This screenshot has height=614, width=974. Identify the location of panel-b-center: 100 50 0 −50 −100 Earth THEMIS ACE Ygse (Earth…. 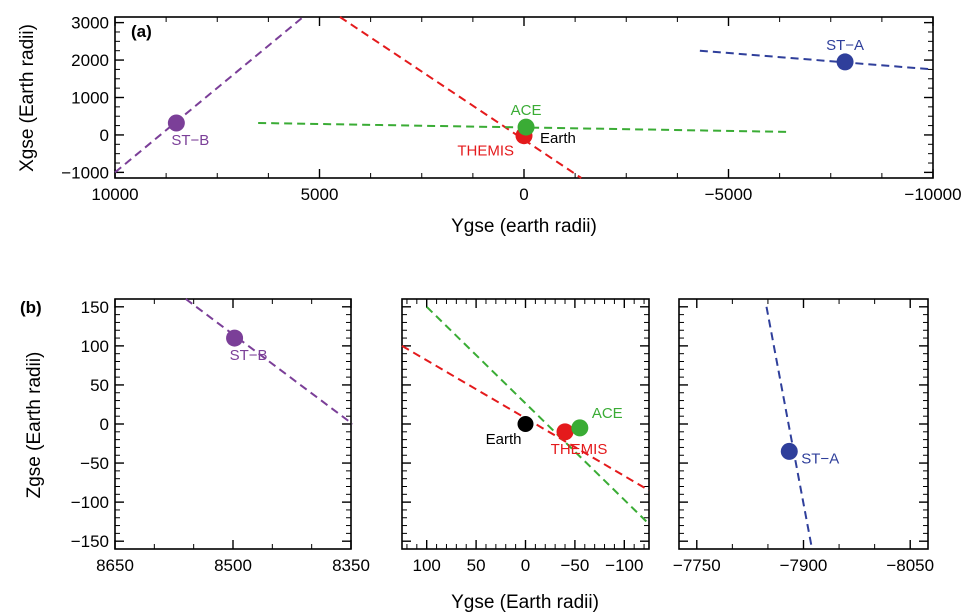
(525, 455).